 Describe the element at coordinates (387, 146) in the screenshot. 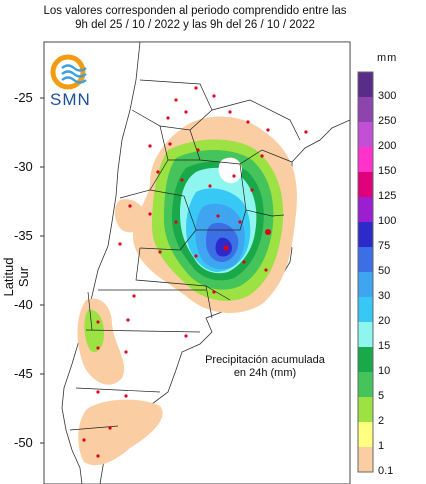

I see `legend-label: 200` at that location.